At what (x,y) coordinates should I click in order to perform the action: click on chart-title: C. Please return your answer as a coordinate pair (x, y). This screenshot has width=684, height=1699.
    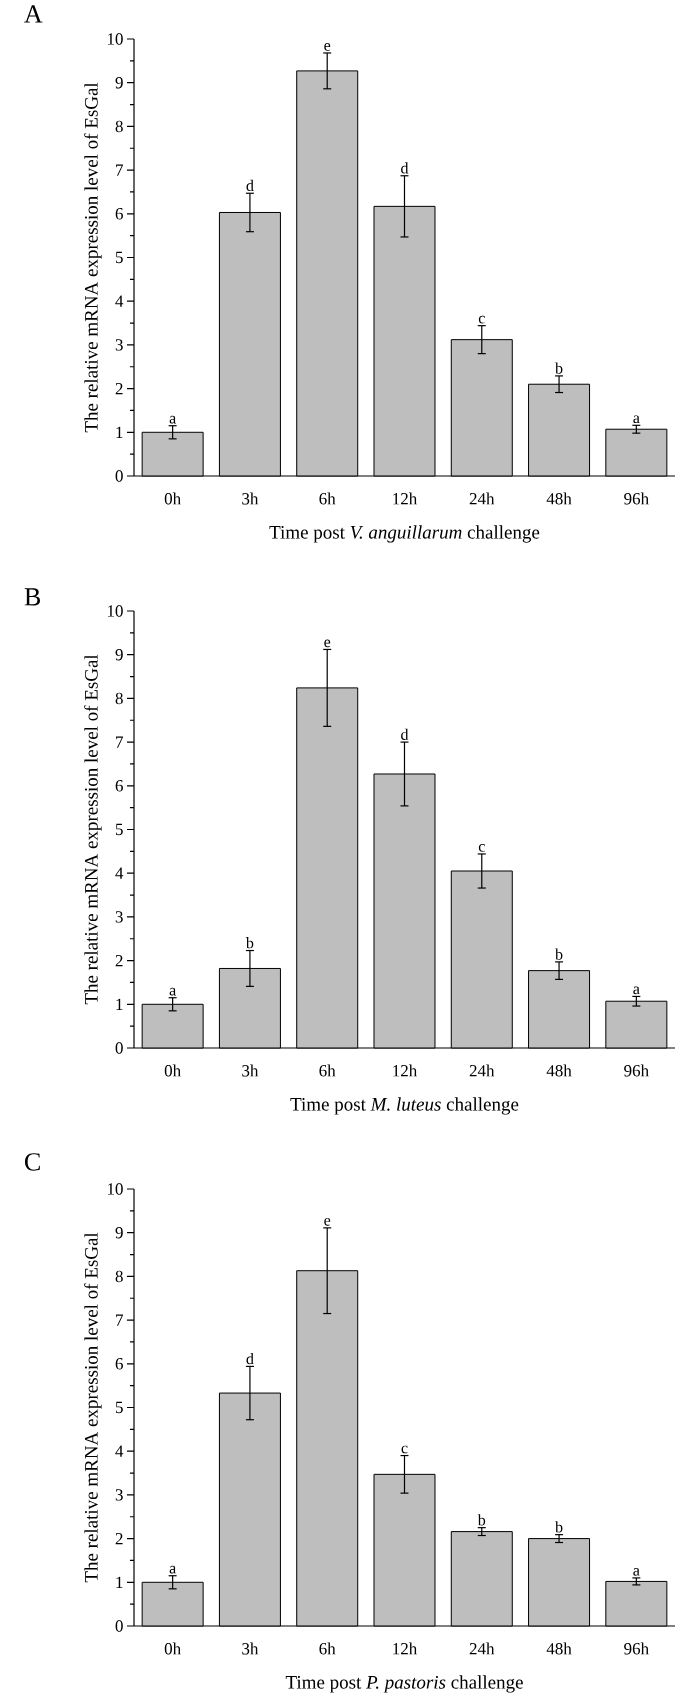
    Looking at the image, I should click on (32, 1162).